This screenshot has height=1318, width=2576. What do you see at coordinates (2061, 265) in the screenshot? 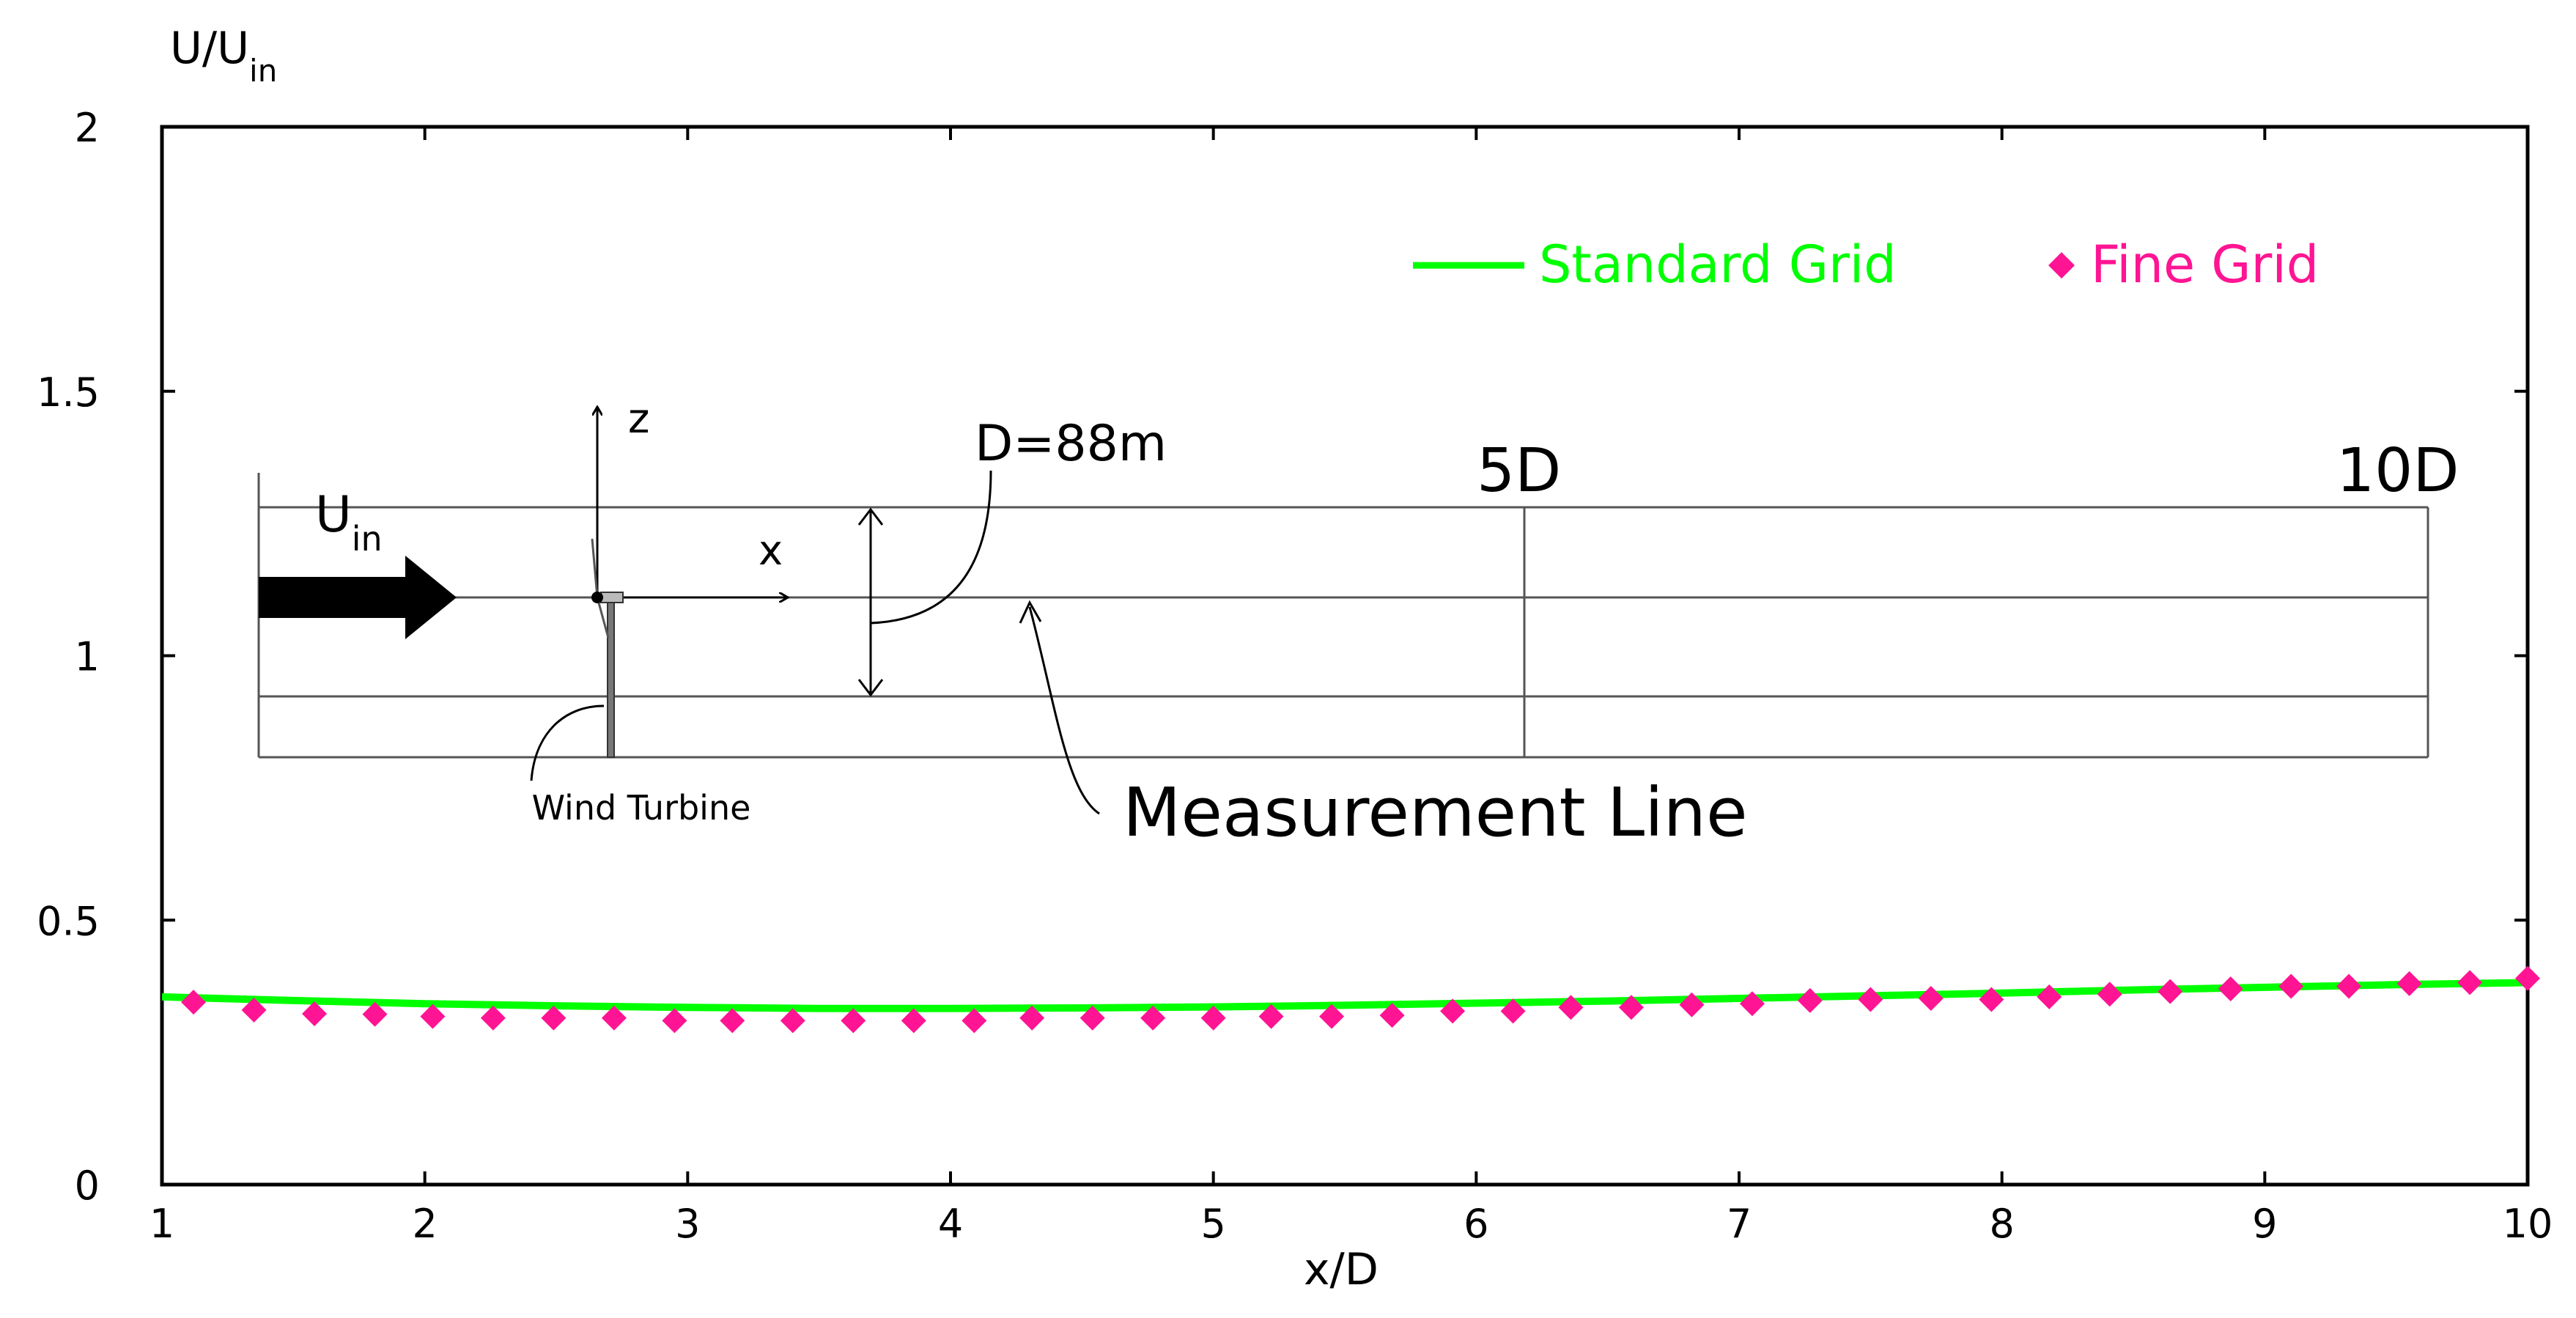
I see `legend-fine-grid-marker` at bounding box center [2061, 265].